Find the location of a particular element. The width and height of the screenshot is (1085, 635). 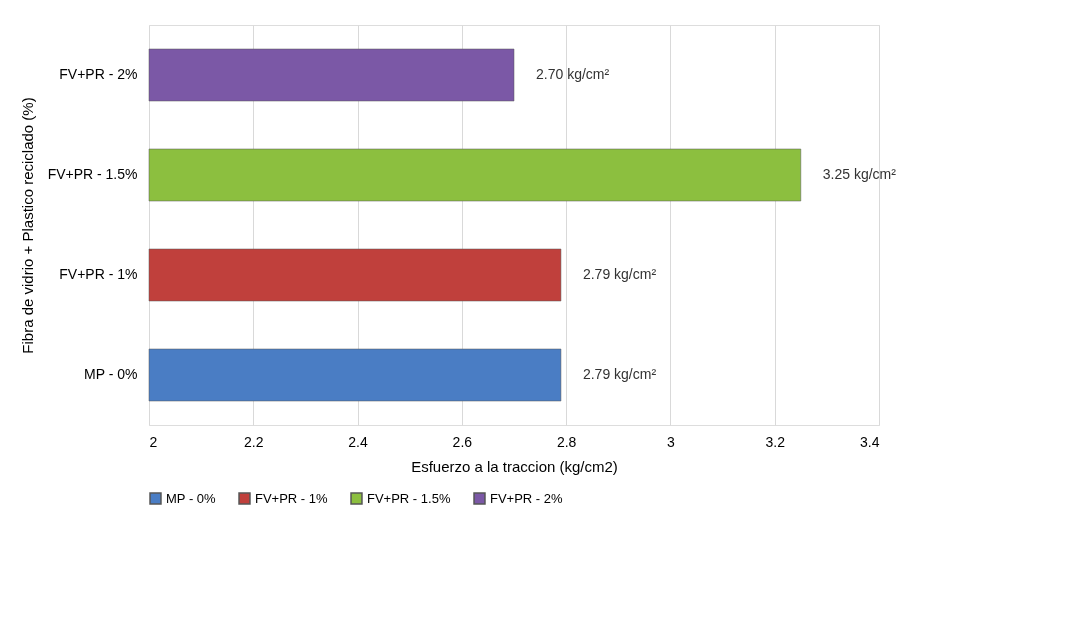

x-tick-label: 2.4 is located at coordinates (358, 441).